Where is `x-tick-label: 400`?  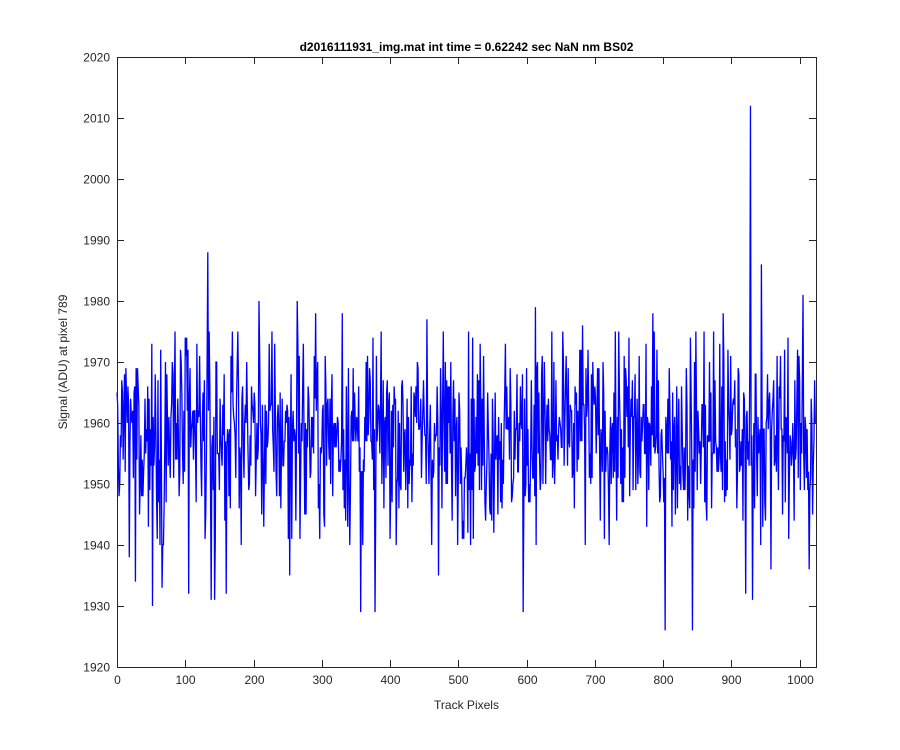 x-tick-label: 400 is located at coordinates (390, 680).